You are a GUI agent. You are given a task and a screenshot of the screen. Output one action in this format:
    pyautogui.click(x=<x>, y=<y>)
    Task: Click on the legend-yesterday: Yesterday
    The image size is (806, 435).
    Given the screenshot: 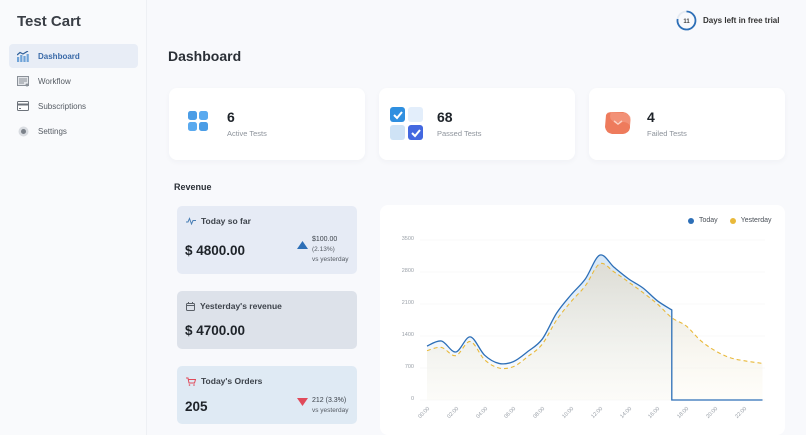 What is the action you would take?
    pyautogui.click(x=750, y=220)
    